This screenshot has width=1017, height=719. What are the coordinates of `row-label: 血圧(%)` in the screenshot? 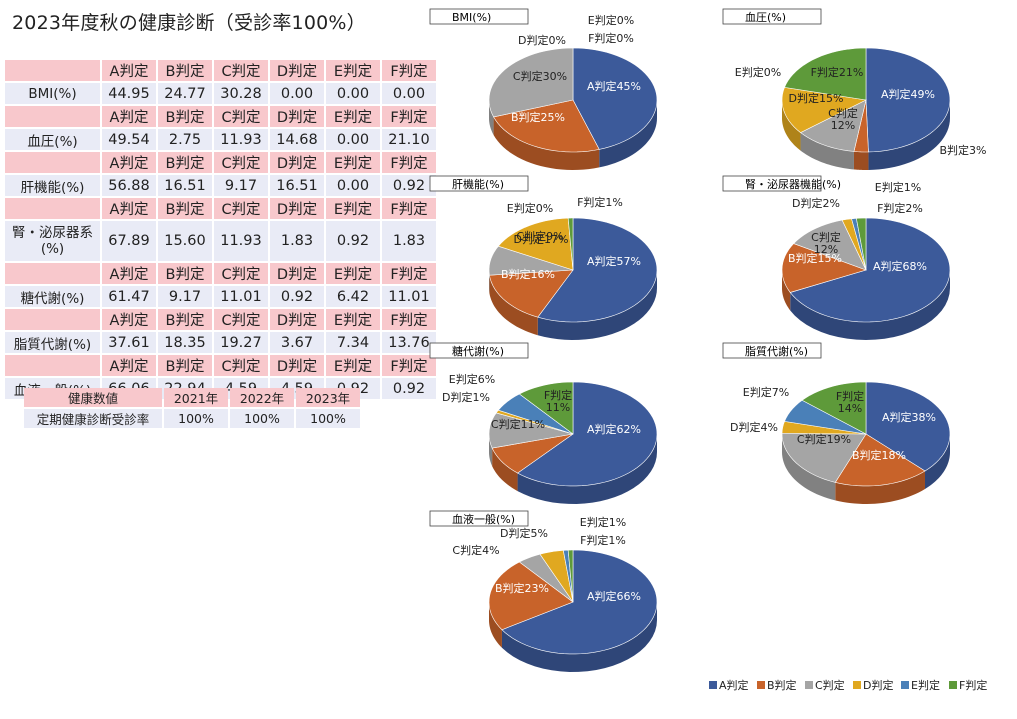 It's located at (52, 139).